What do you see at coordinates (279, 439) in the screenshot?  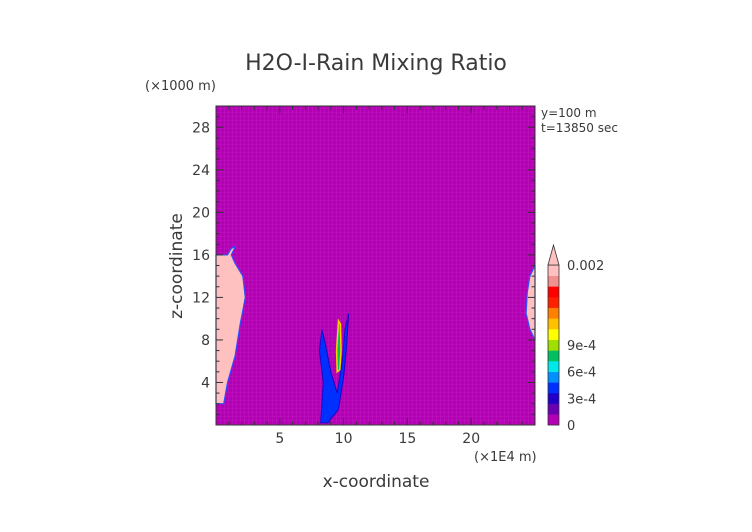 I see `x-tick-label: 5` at bounding box center [279, 439].